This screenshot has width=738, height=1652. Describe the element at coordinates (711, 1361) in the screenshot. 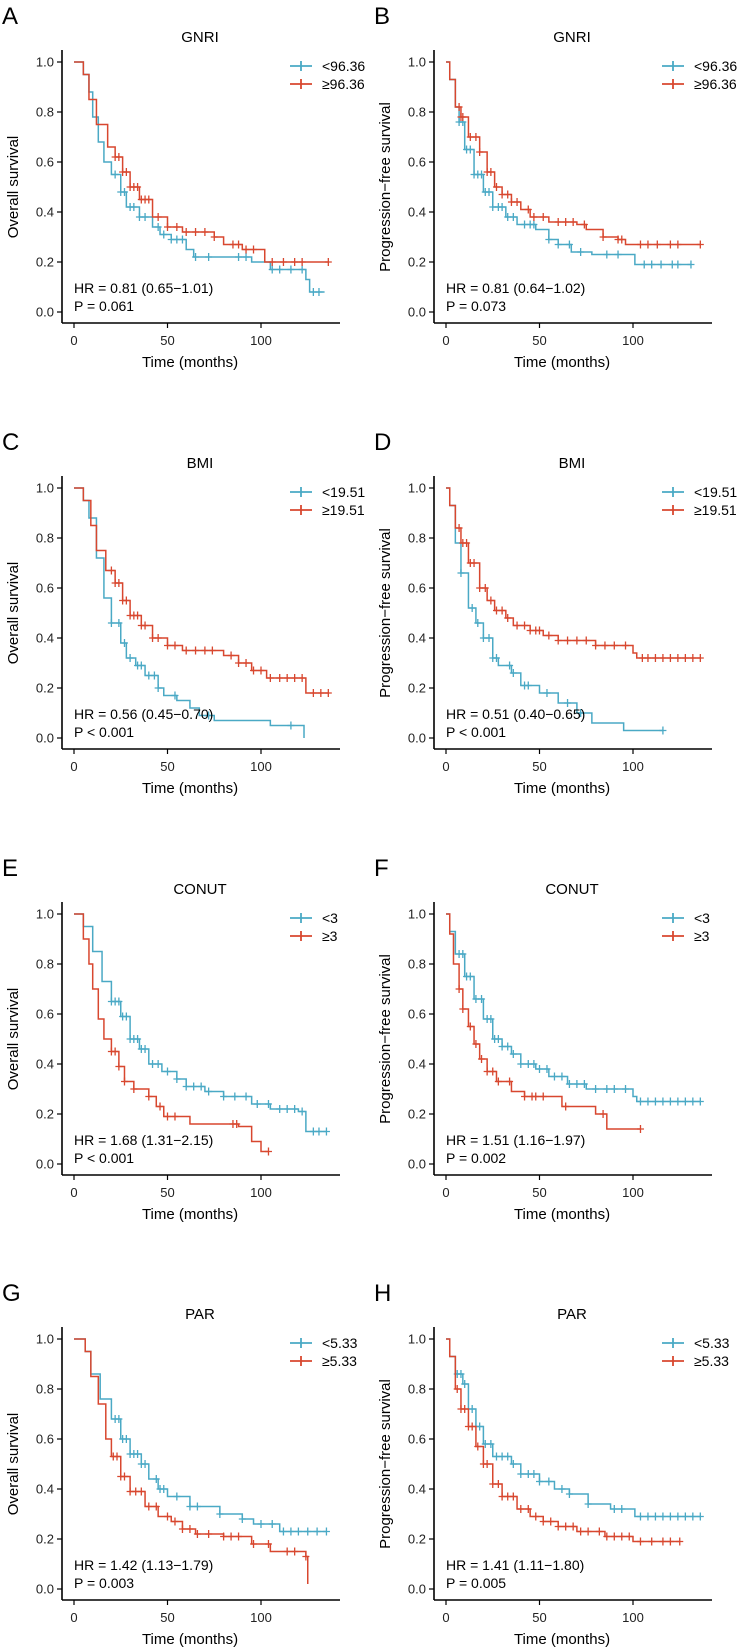

I see `legend-label: ≥5.33` at that location.